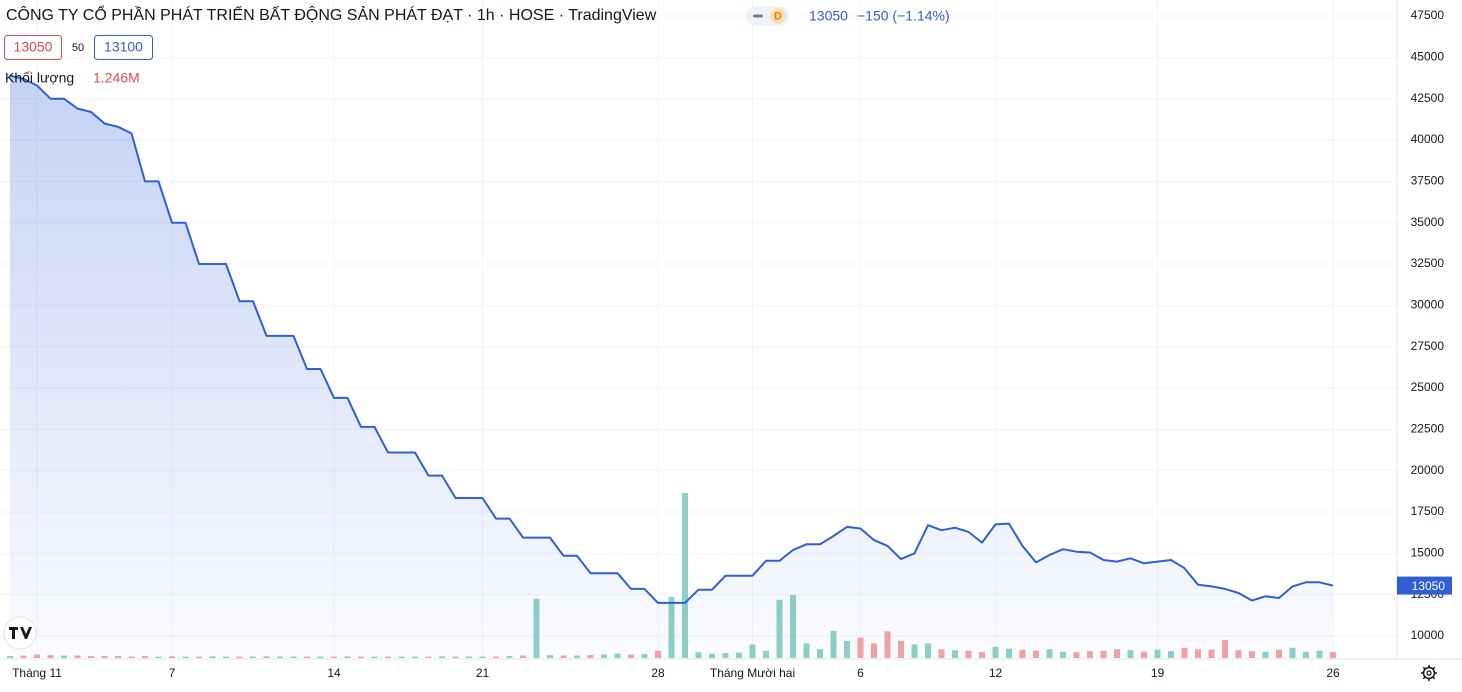  Describe the element at coordinates (1428, 511) in the screenshot. I see `y-tick-label: 17500` at that location.